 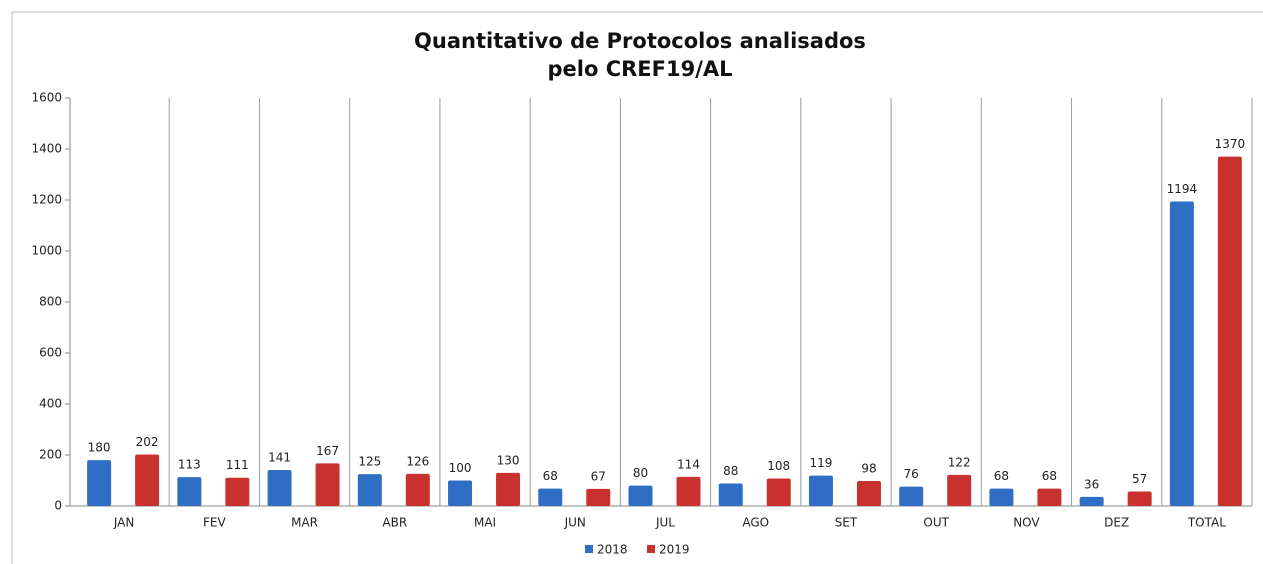 I want to click on data-label: 36, so click(x=1091, y=484).